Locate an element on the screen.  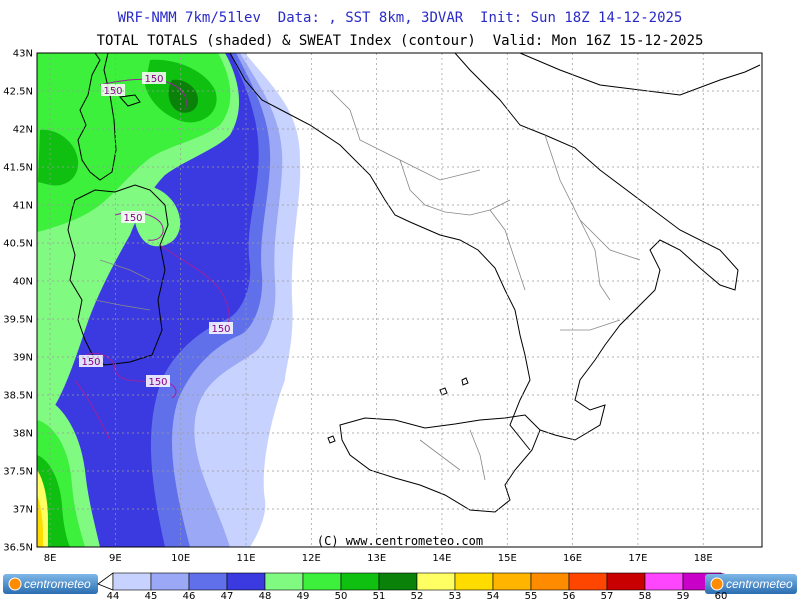
colorbar-label: 44 is located at coordinates (113, 595).